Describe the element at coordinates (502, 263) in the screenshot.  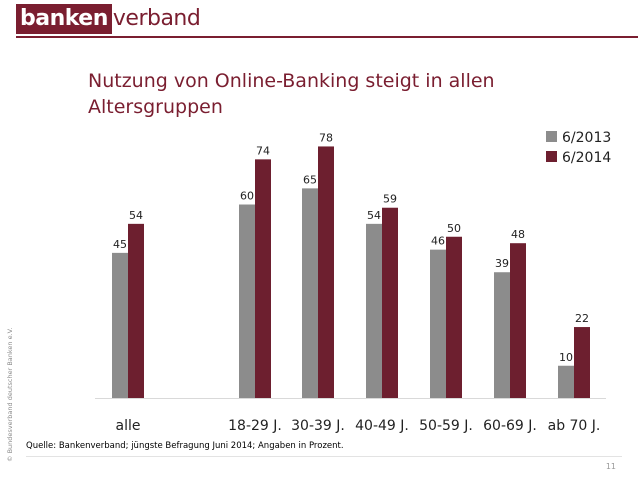
I see `data-label: 39` at that location.